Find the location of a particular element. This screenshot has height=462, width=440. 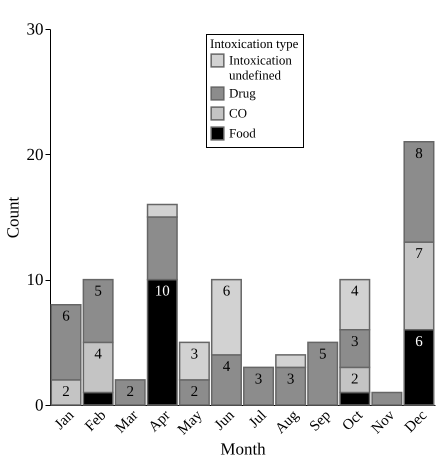

x-tick-label: Oct is located at coordinates (353, 420).